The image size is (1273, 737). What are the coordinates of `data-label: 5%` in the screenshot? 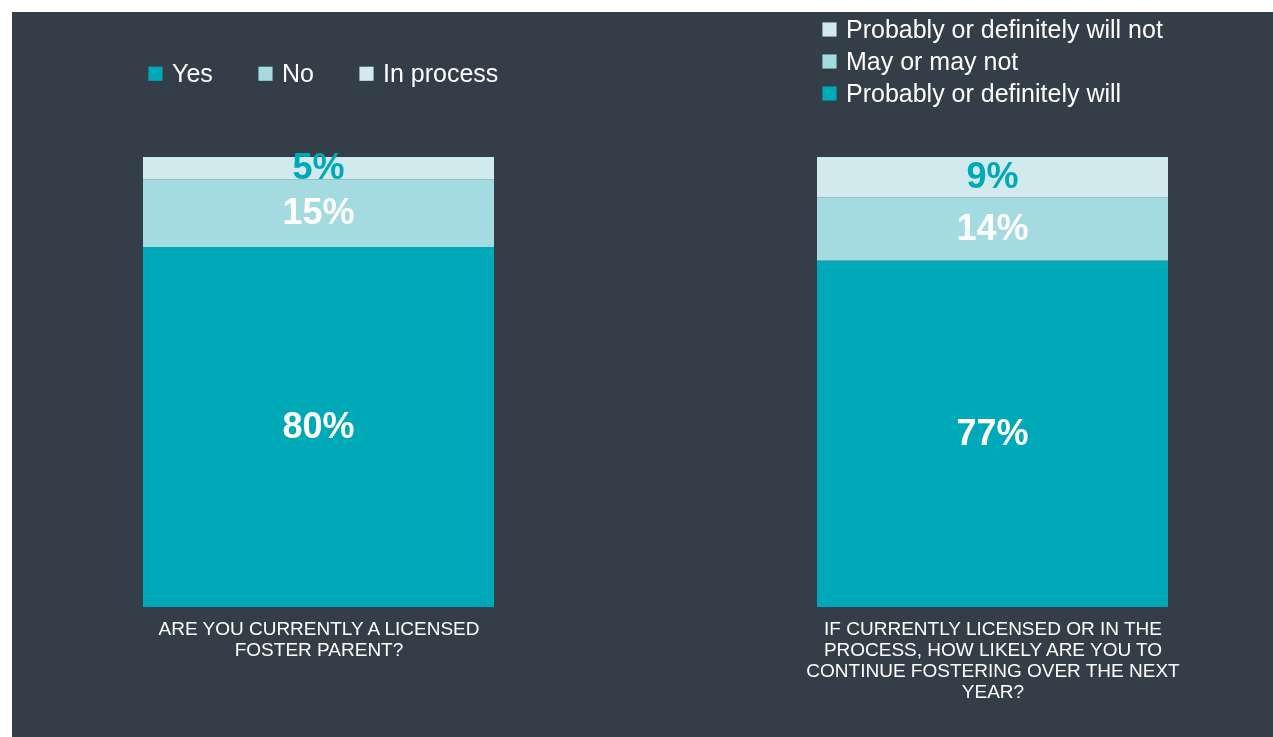 It's located at (318, 167).